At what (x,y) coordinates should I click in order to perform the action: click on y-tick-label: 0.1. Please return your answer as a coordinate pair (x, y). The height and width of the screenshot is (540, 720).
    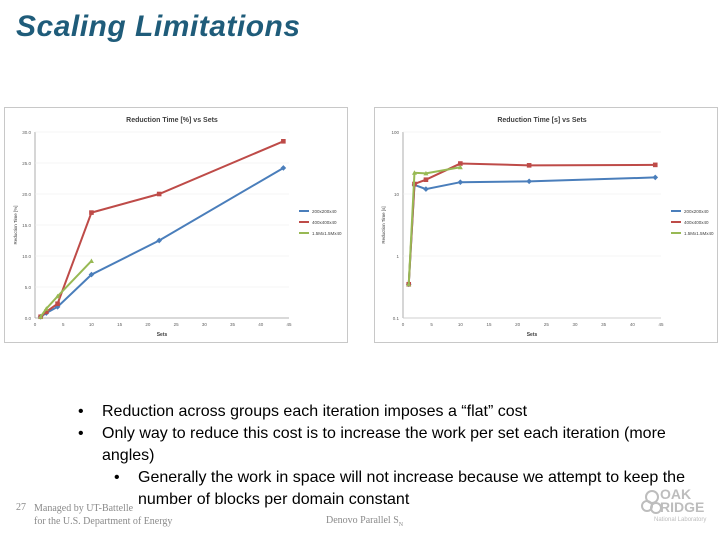
    Looking at the image, I should click on (396, 318).